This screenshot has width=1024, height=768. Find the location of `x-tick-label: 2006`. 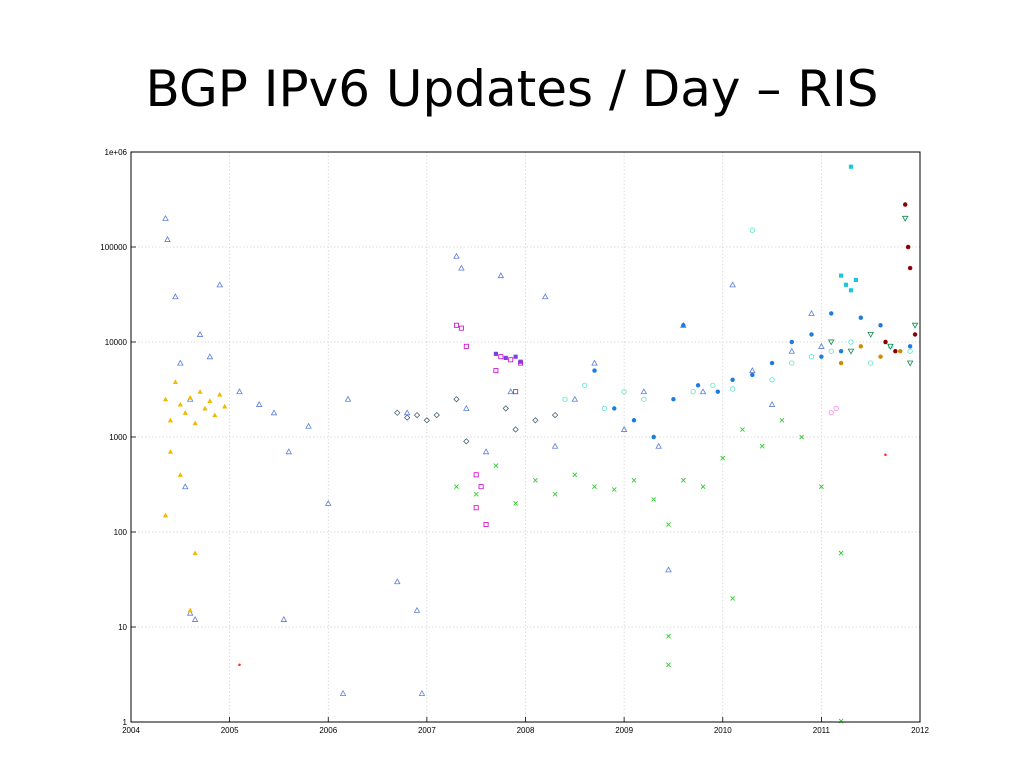

x-tick-label: 2006 is located at coordinates (328, 730).